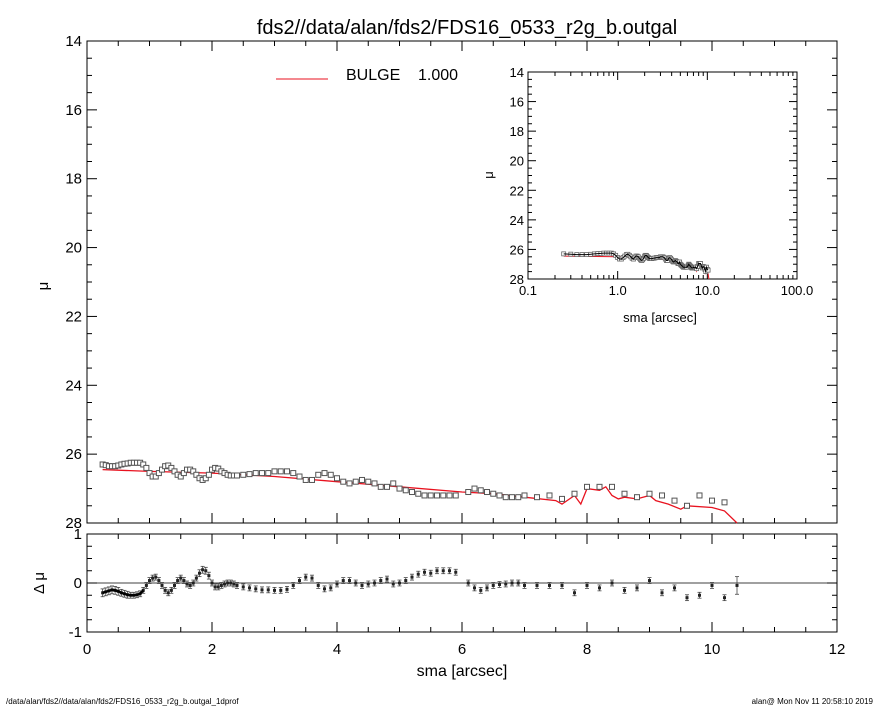 The width and height of the screenshot is (885, 708). I want to click on main-ylabel: μ, so click(43, 286).